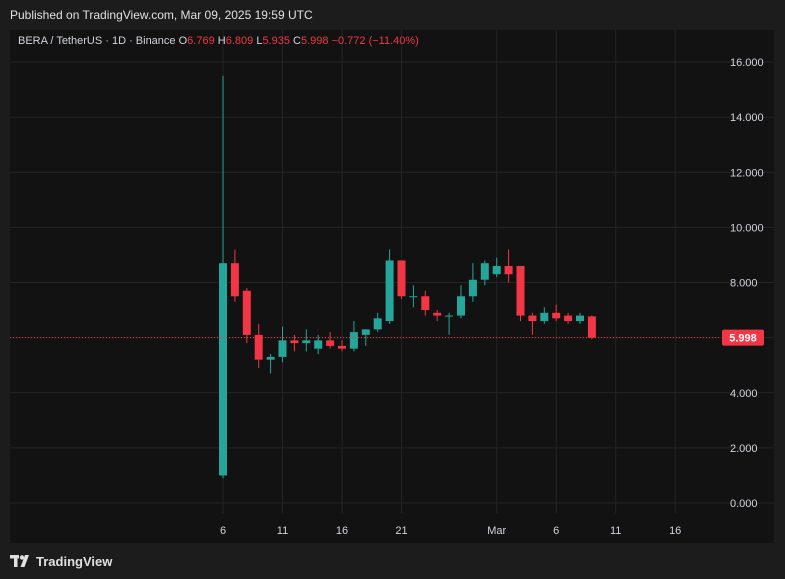 The width and height of the screenshot is (785, 579). I want to click on symbol-info: BERA / TetherUS · 1D · Binance, so click(97, 41).